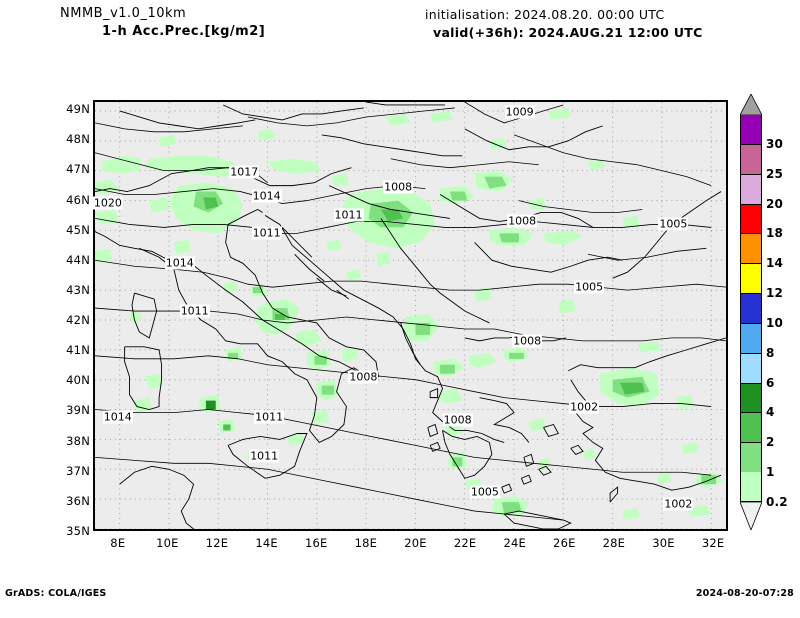  Describe the element at coordinates (663, 543) in the screenshot. I see `x-tick-label: 30E` at that location.